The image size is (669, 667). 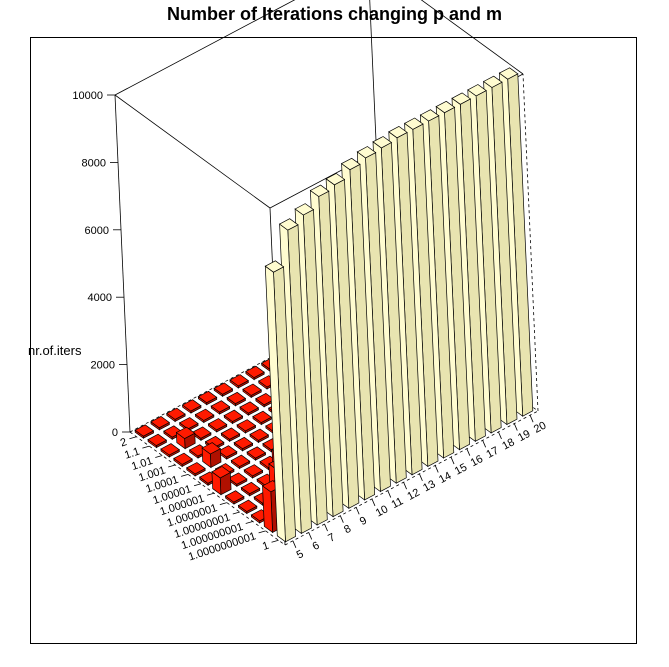 I want to click on z-axis-label: nr.of.iters, so click(x=55, y=350).